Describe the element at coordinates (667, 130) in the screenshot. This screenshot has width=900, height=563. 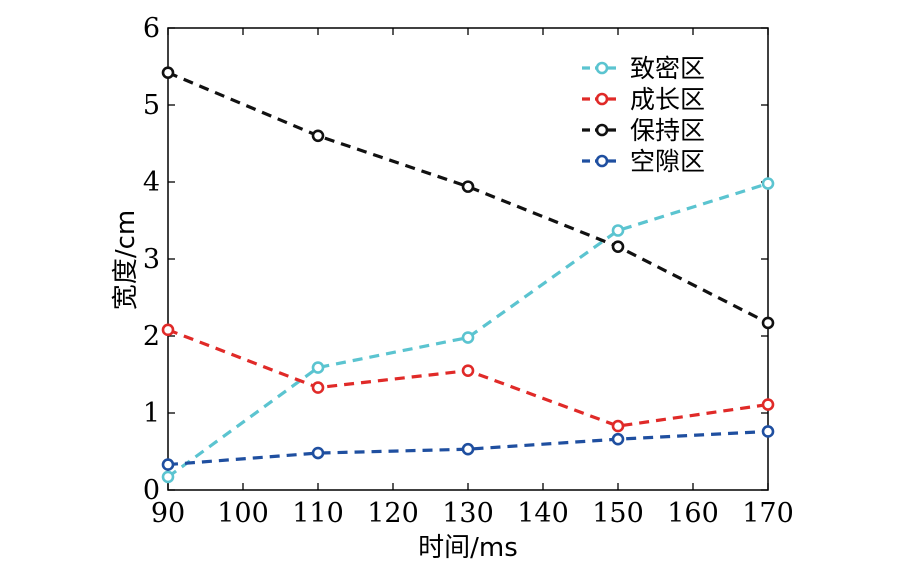
I see `legend-label: 保持区` at that location.